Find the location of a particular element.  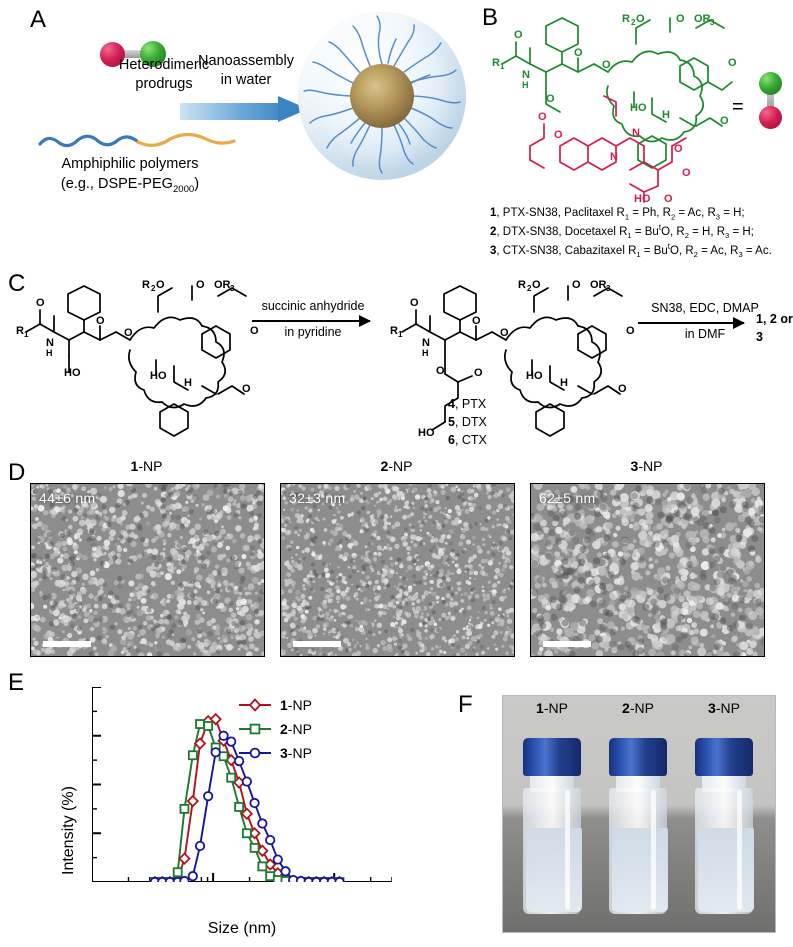

panel-a-letter: A is located at coordinates (38, 19).